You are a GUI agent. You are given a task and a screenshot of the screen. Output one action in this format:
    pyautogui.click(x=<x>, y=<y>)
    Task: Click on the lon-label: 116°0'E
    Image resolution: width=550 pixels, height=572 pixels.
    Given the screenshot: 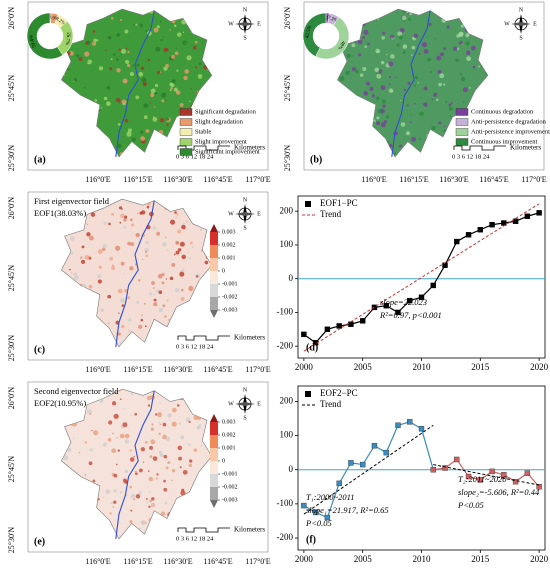 What is the action you would take?
    pyautogui.click(x=97, y=179)
    